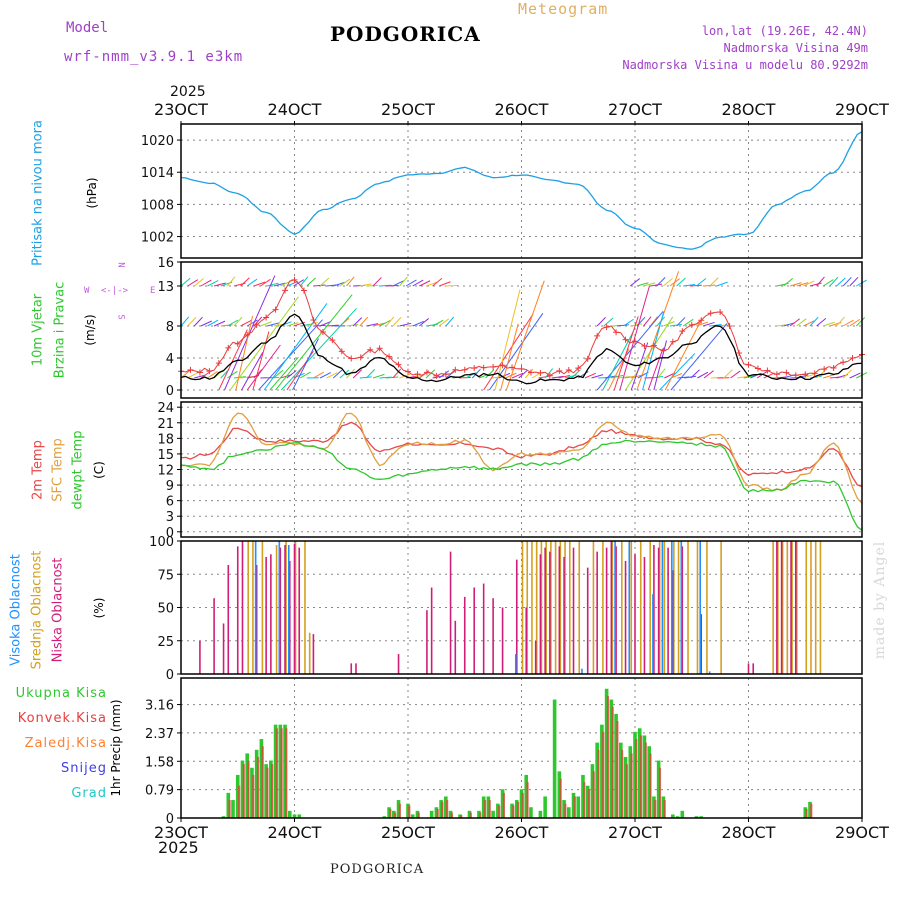 The width and height of the screenshot is (900, 900). What do you see at coordinates (635, 109) in the screenshot?
I see `time-tick-top: 27OCT` at bounding box center [635, 109].